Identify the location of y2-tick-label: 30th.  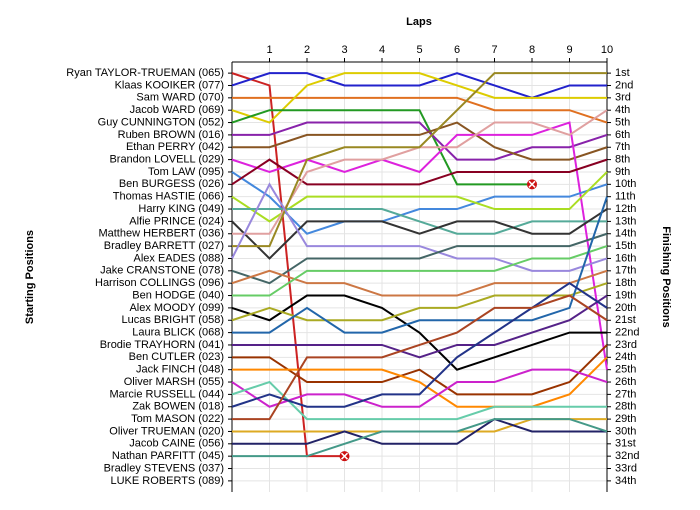
(625, 431).